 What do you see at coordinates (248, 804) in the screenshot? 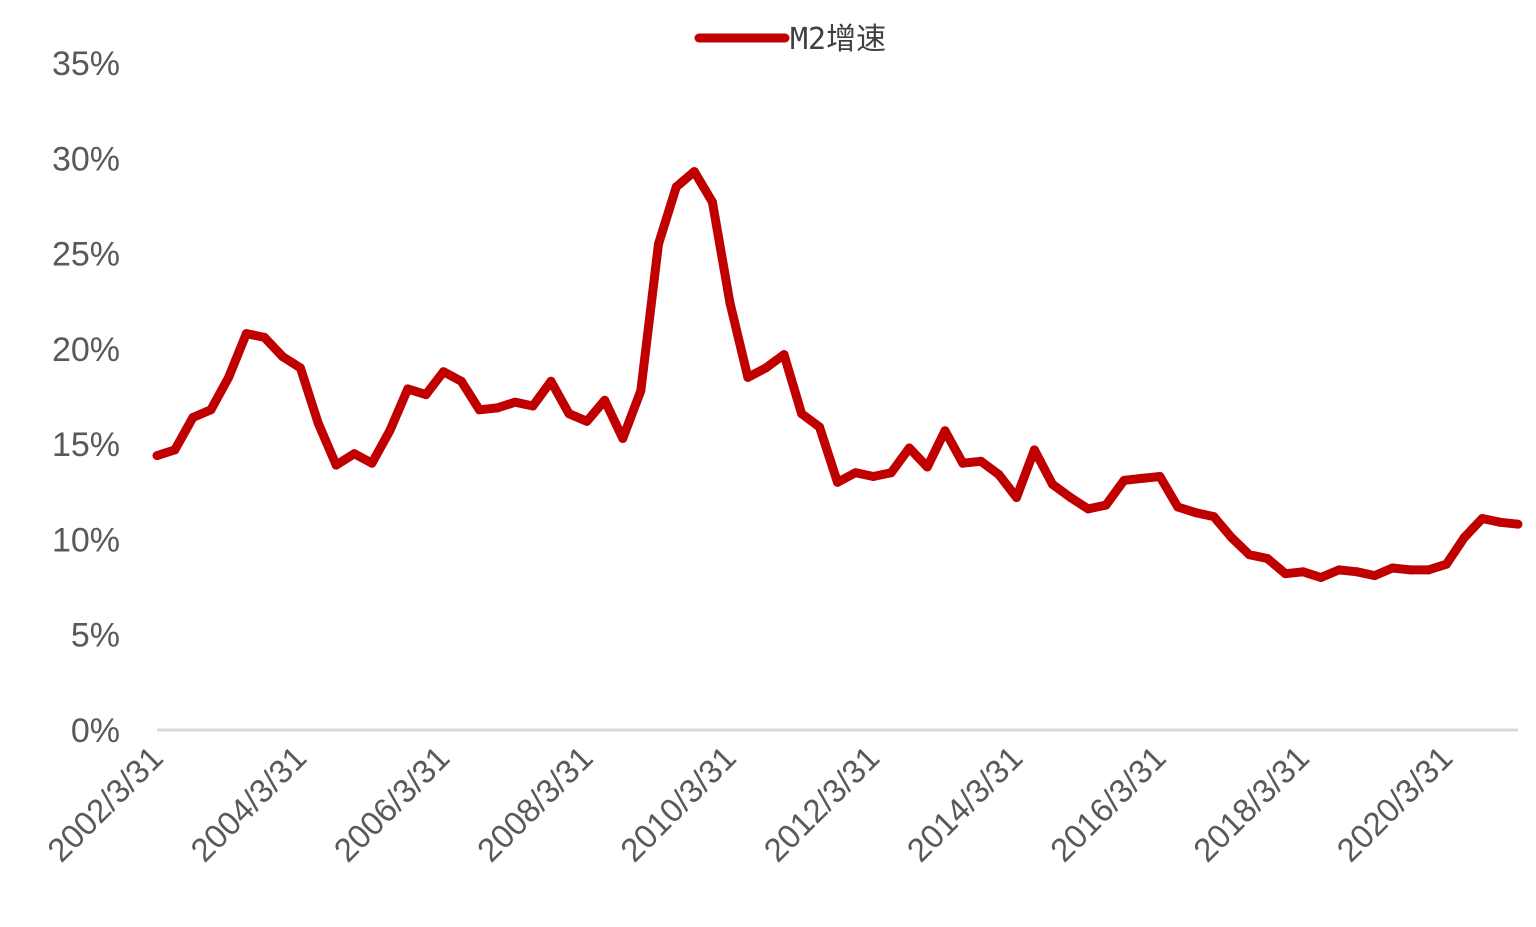
I see `x-tick-label: 2004/3/31` at bounding box center [248, 804].